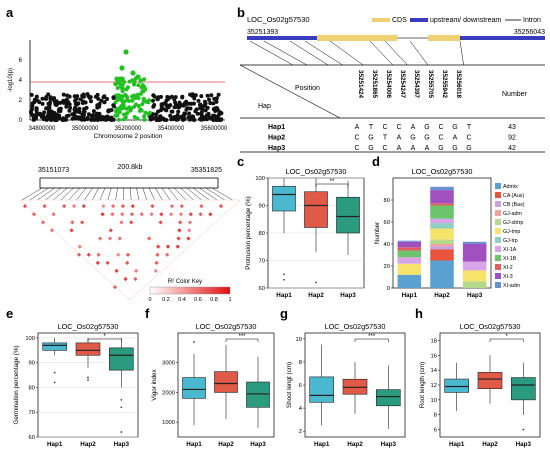 The height and width of the screenshot is (467, 550). I want to click on y-axis-label: Shoot lengt (cm), so click(289, 385).